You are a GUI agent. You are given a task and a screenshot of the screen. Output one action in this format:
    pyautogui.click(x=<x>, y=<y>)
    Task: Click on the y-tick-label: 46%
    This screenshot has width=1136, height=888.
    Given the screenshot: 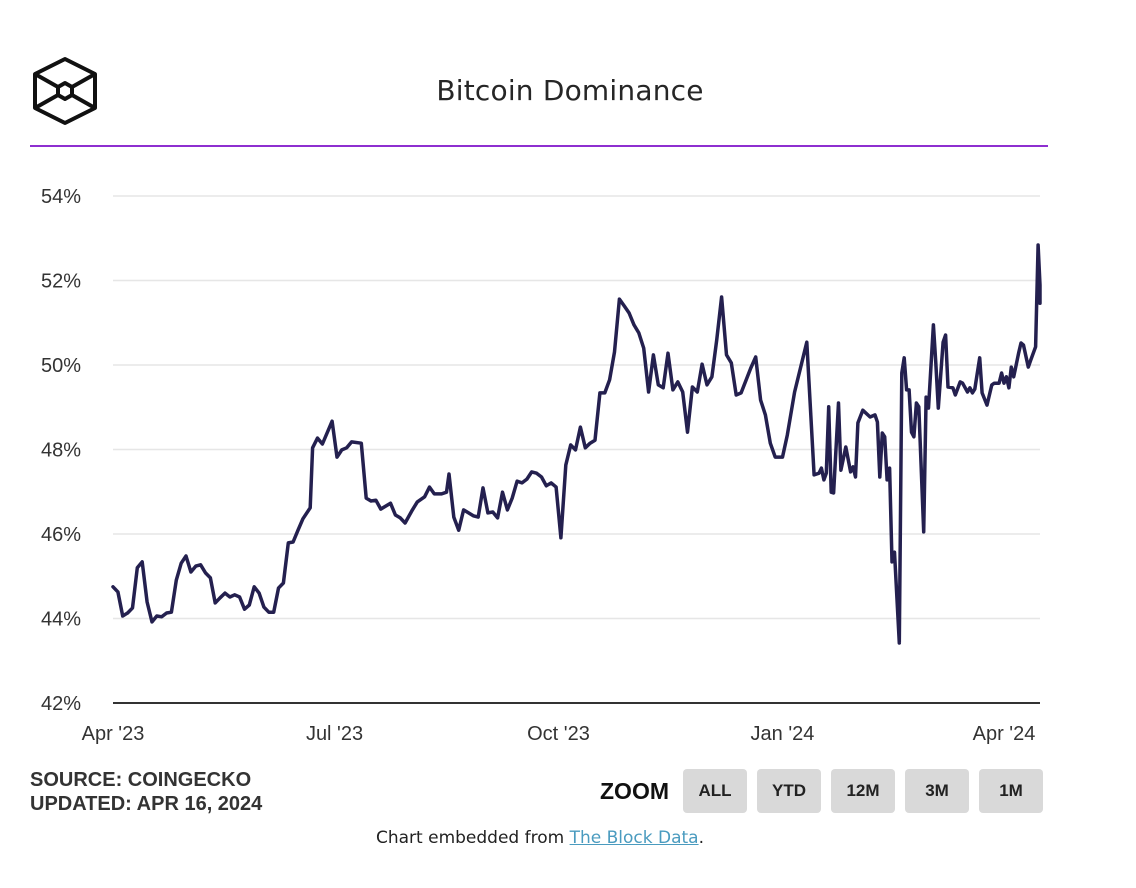 What is the action you would take?
    pyautogui.click(x=61, y=535)
    